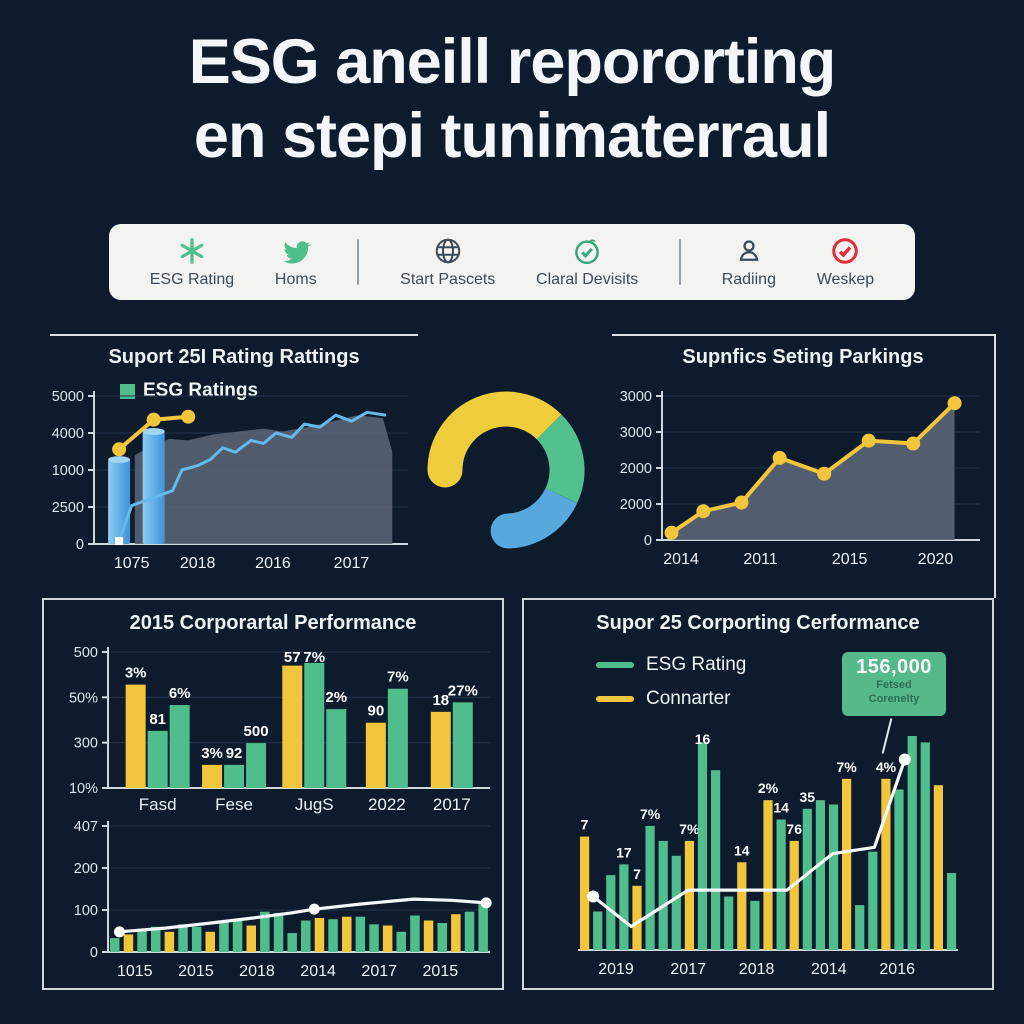 The width and height of the screenshot is (1024, 1024). Describe the element at coordinates (511, 476) in the screenshot. I see `donut-chart` at that location.